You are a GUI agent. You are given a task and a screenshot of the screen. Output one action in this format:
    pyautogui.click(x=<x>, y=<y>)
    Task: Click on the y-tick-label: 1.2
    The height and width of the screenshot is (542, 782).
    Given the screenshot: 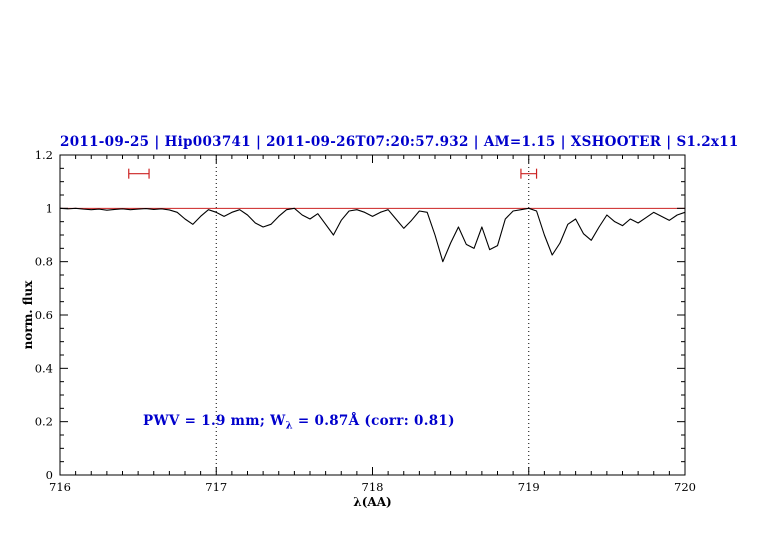 What is the action you would take?
    pyautogui.click(x=44, y=155)
    